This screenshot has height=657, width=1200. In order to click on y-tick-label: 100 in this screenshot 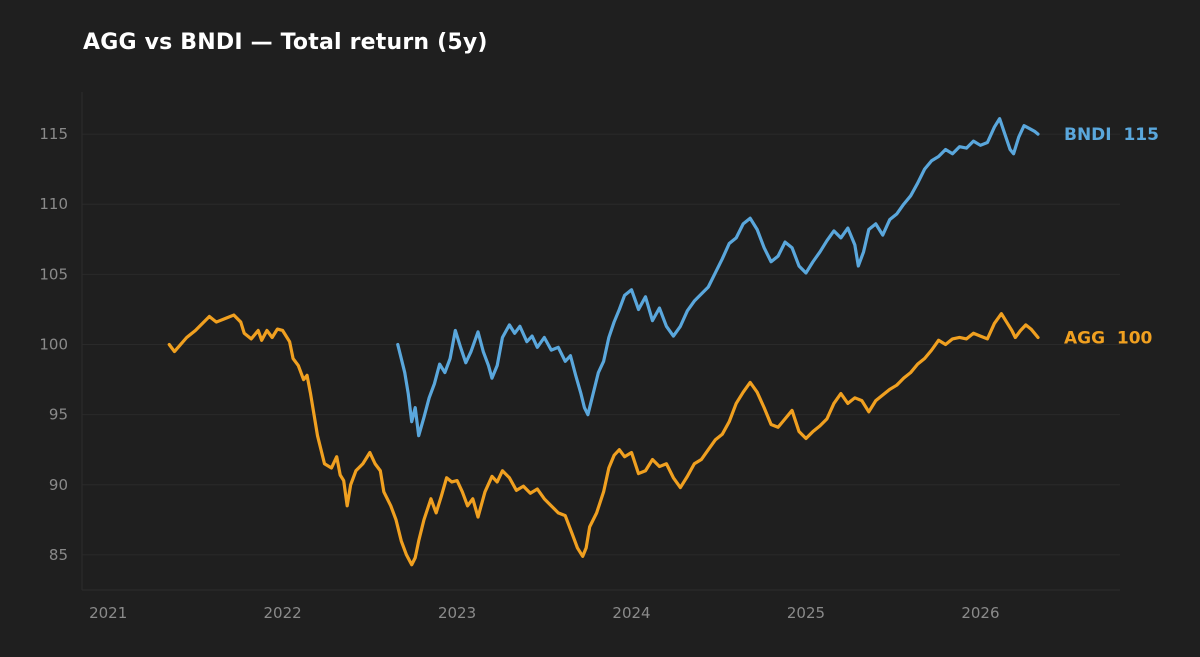, I will do `click(53, 345)`.